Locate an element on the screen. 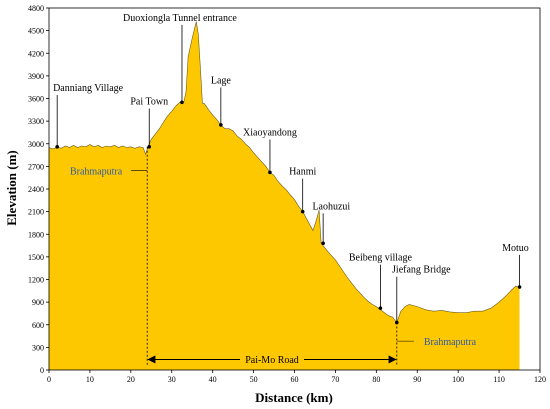 The height and width of the screenshot is (409, 550). y-axis-label: Elevation (m) is located at coordinates (11, 187).